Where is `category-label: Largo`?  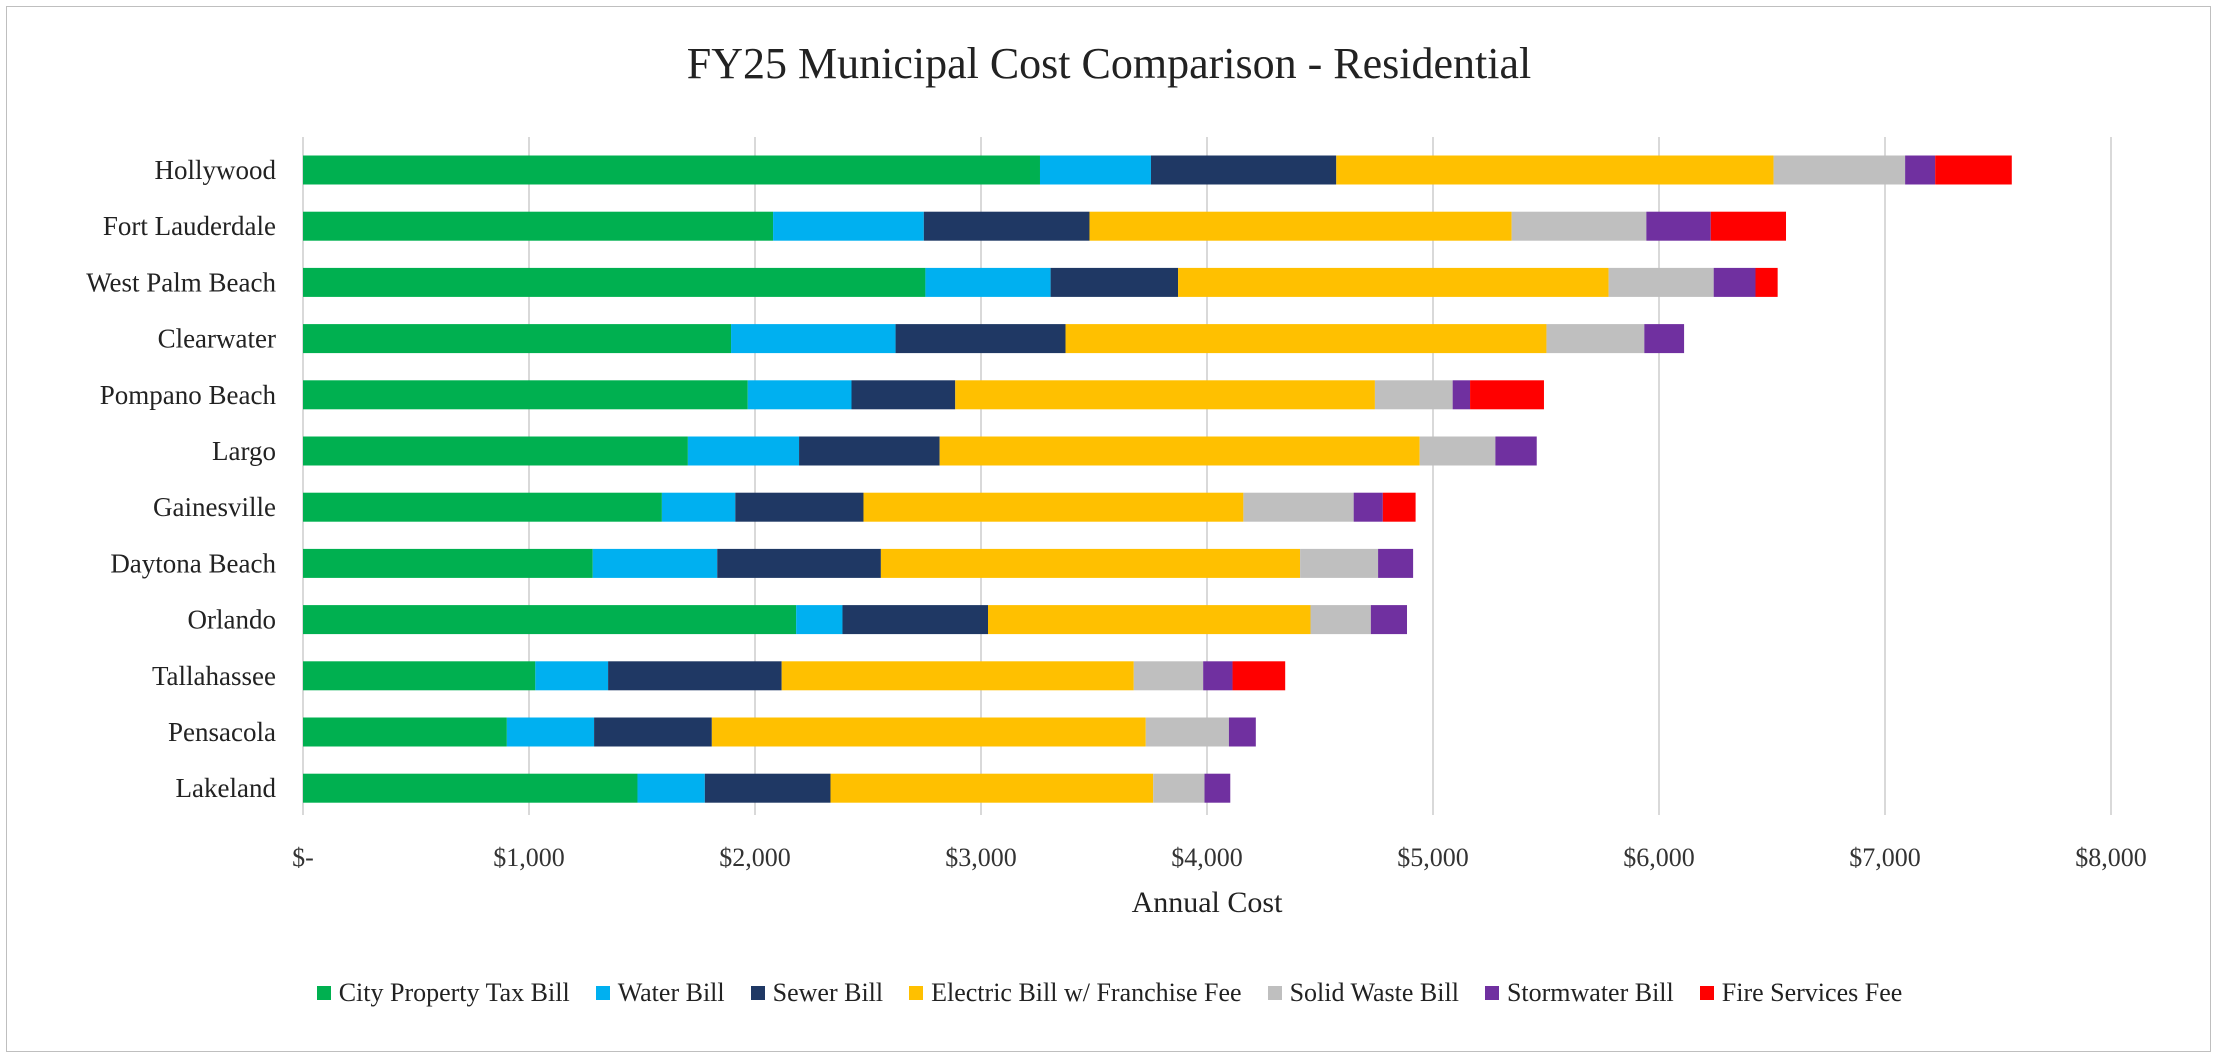 category-label: Largo is located at coordinates (244, 451).